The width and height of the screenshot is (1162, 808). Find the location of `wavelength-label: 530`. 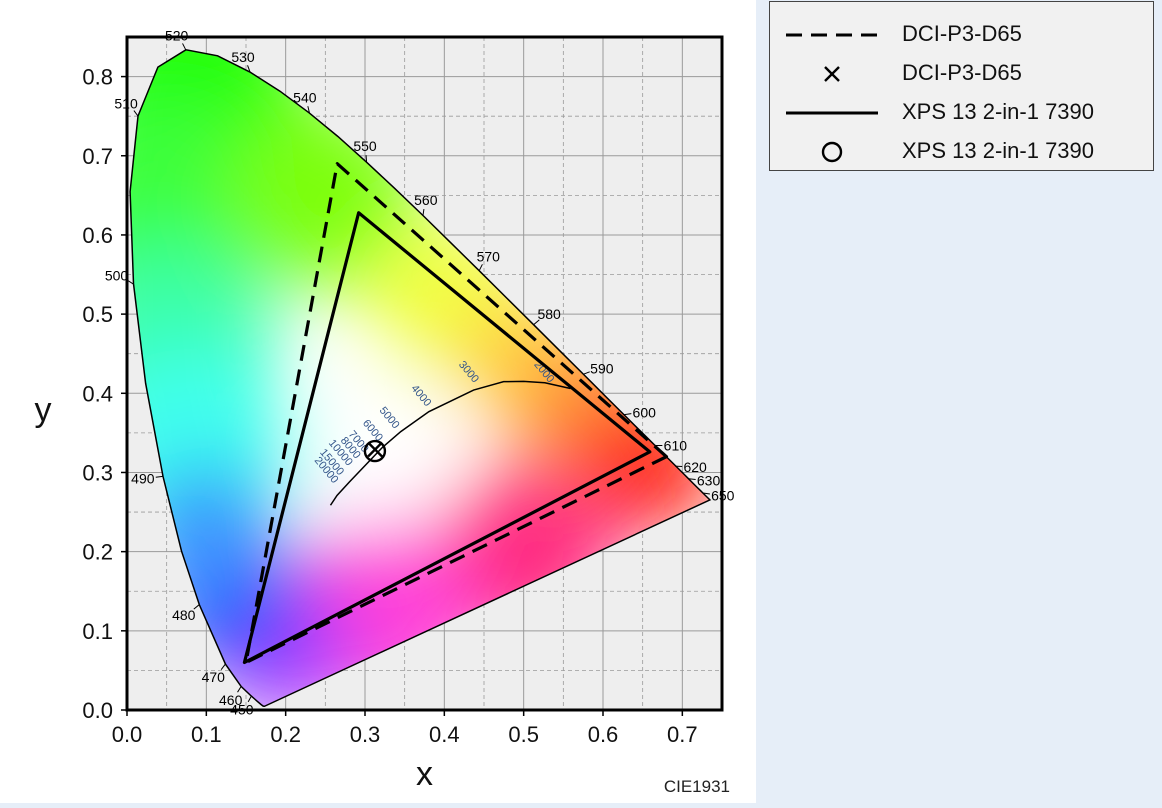

wavelength-label: 530 is located at coordinates (243, 57).